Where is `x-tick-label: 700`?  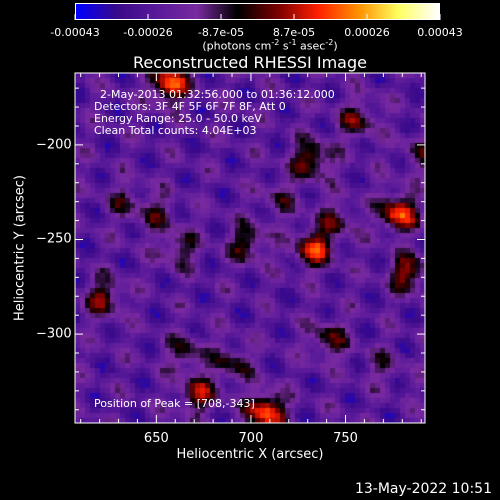 x-tick-label: 700 is located at coordinates (251, 438).